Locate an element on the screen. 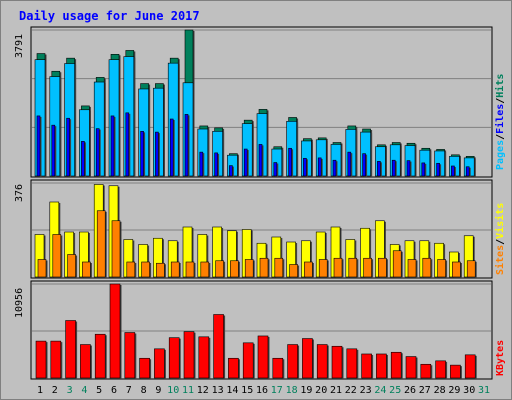 This screenshot has height=400, width=512. max-label-kbytes: 10956 is located at coordinates (19, 303).